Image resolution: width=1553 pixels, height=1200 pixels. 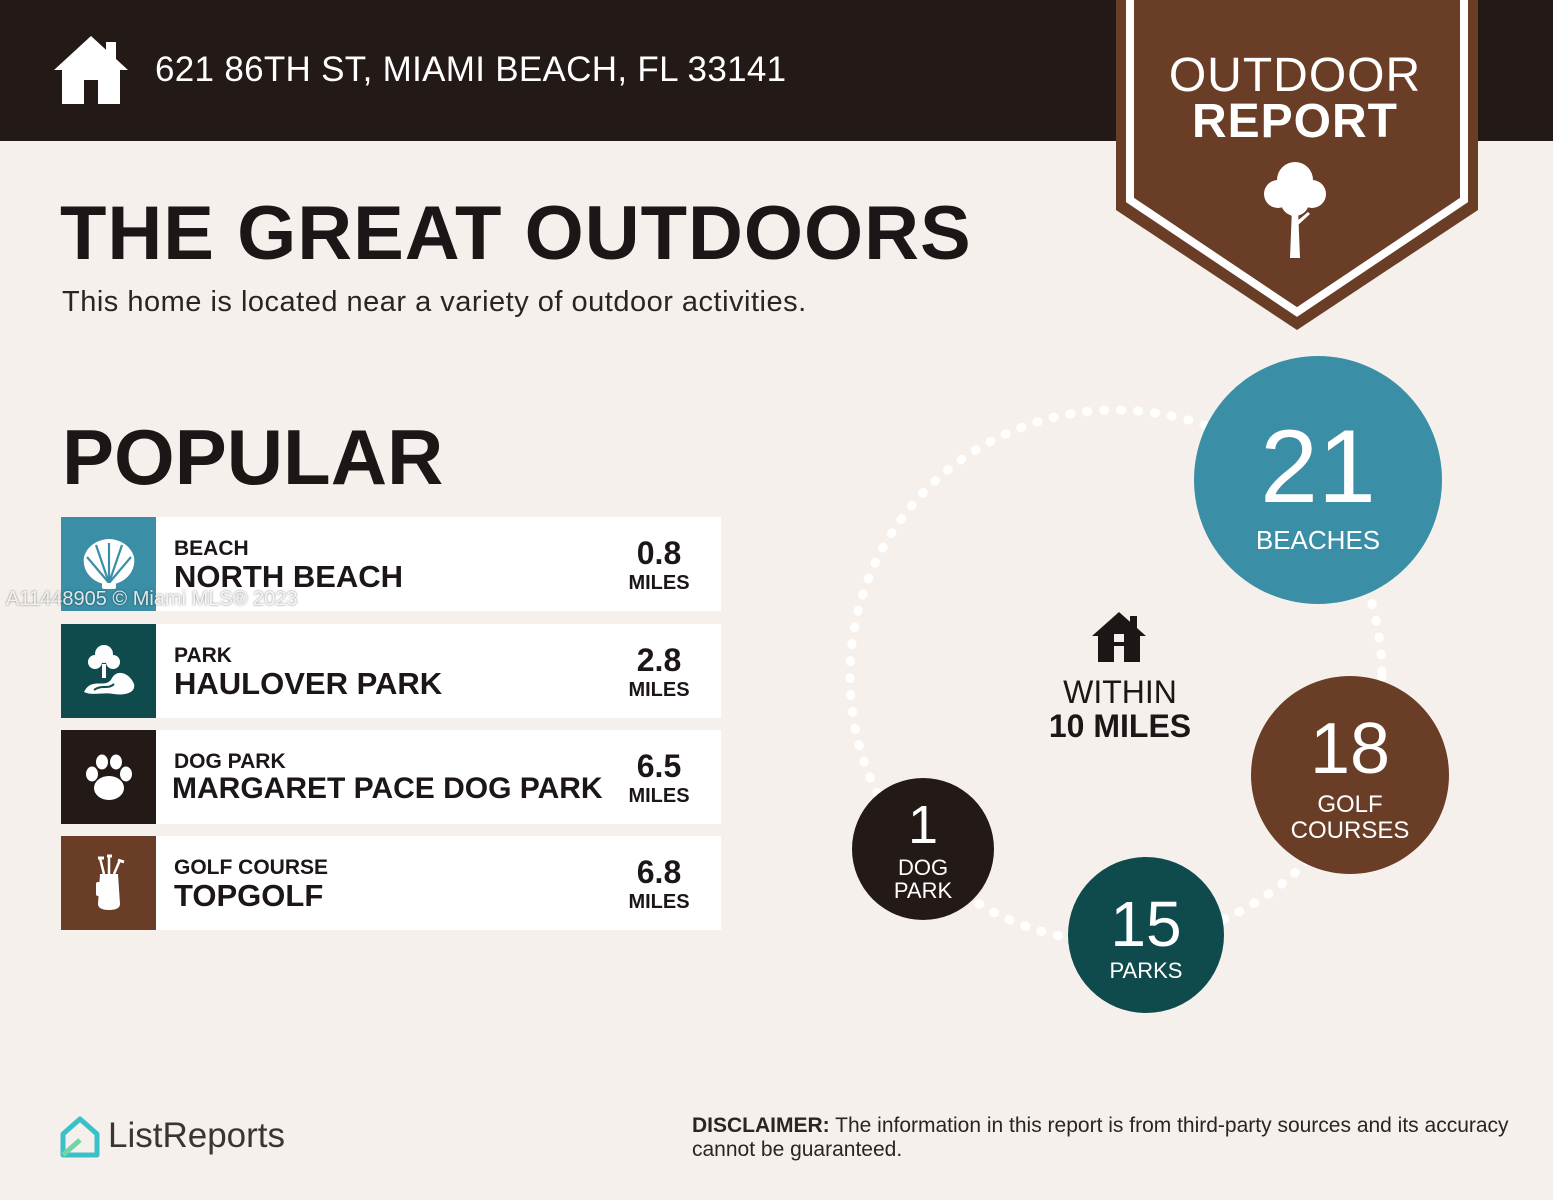 What do you see at coordinates (253, 457) in the screenshot?
I see `popular-heading: POPULAR` at bounding box center [253, 457].